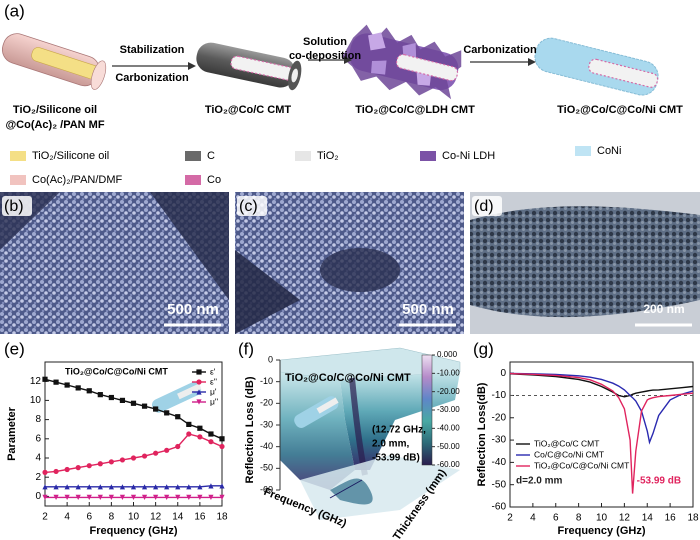 The width and height of the screenshot is (700, 540). I want to click on plot-title: TiO₂@Co/C@Co/Ni CMT, so click(348, 378).